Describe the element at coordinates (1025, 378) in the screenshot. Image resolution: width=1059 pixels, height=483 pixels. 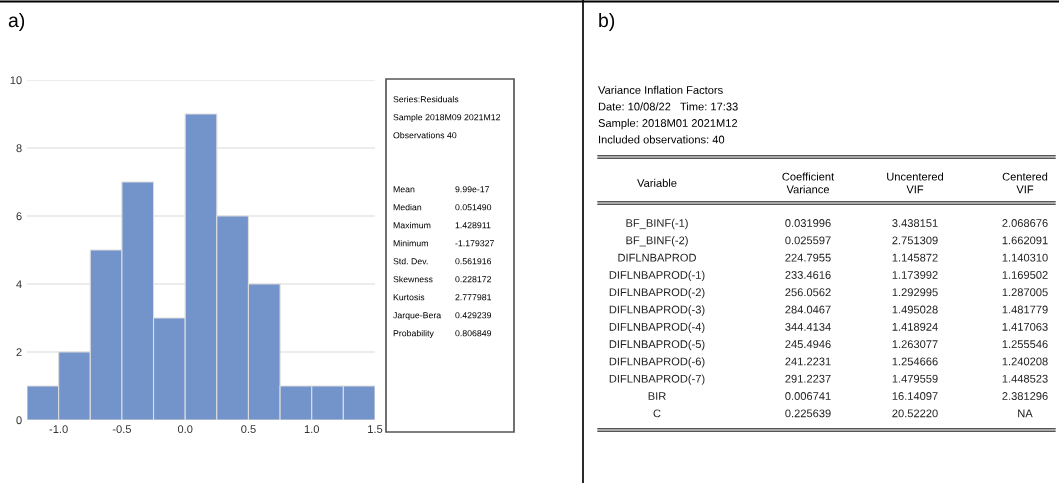
I see `text: 1.448523` at that location.